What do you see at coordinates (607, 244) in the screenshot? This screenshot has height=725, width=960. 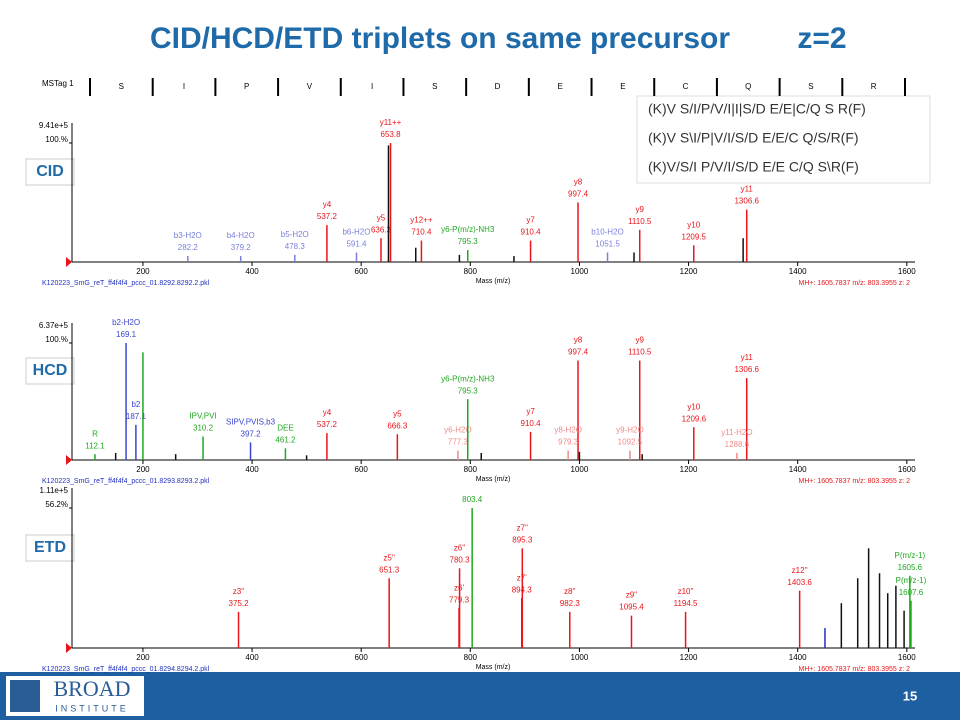 I see `peak-mz: 1051.5` at bounding box center [607, 244].